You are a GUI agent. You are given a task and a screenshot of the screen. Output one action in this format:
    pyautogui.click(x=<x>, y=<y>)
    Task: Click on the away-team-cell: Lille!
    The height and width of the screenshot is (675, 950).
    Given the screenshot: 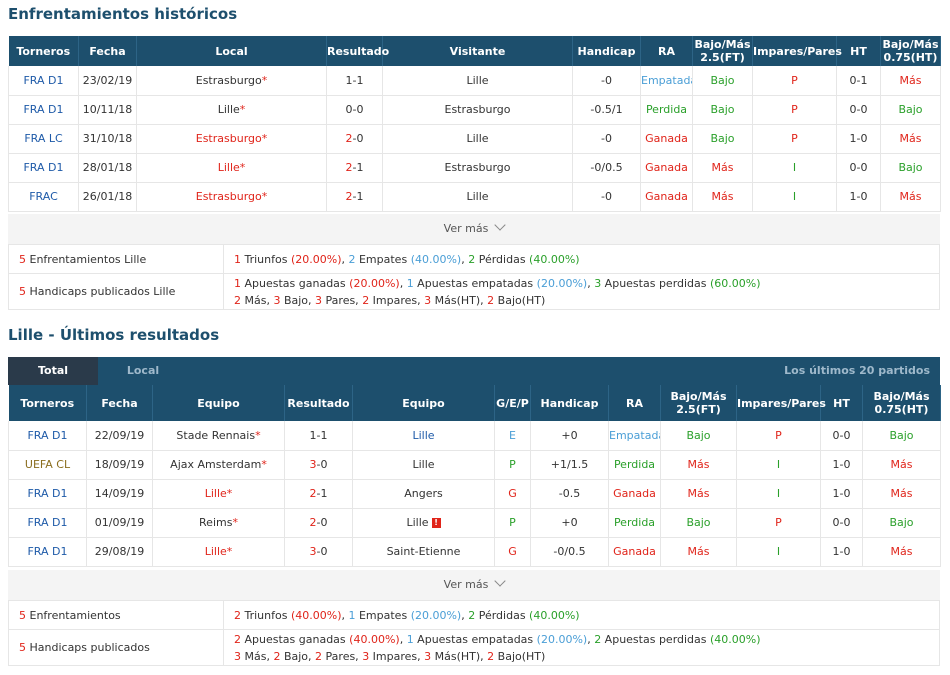 What is the action you would take?
    pyautogui.click(x=423, y=523)
    